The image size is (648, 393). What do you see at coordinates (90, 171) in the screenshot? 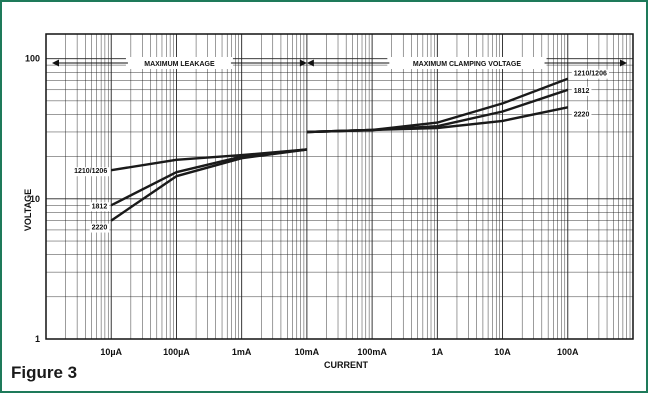
I see `series-0-label-left: 1210/1206` at bounding box center [90, 171].